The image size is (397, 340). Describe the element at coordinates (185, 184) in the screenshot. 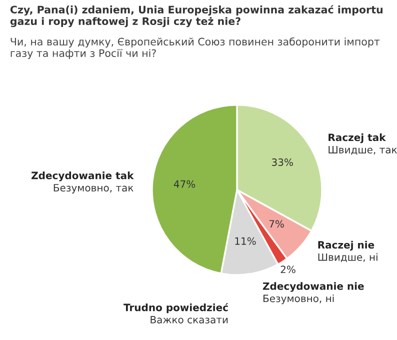

I see `data-label: 47%` at that location.